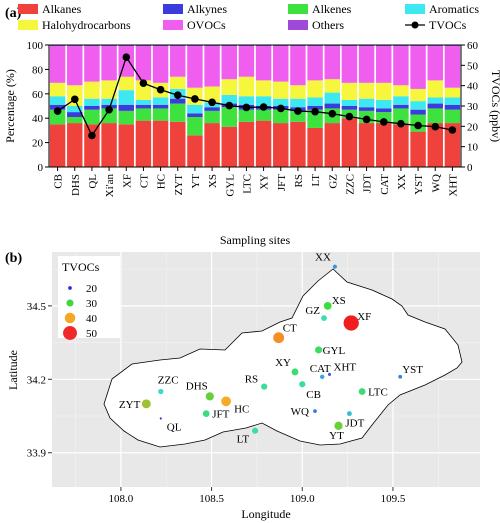 The width and height of the screenshot is (500, 523). What do you see at coordinates (298, 116) in the screenshot?
I see `bar-RS-alkenes` at bounding box center [298, 116].